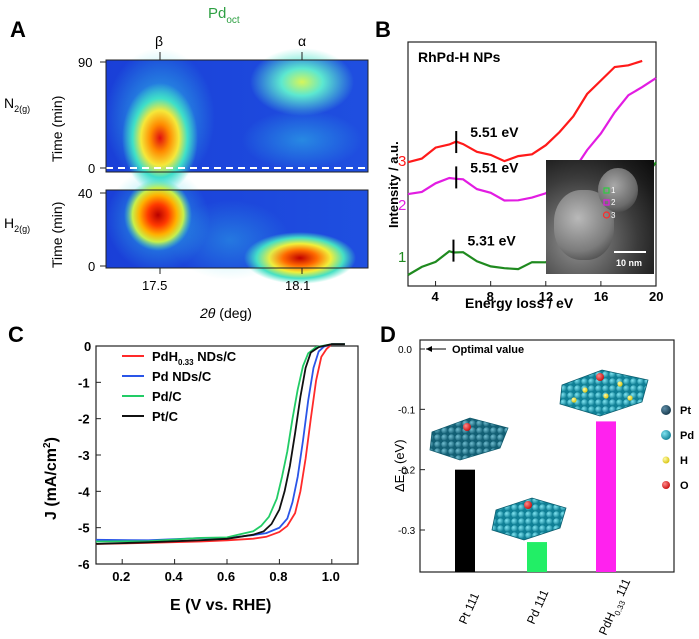  I want to click on inset-marker-label: 1, so click(613, 190).